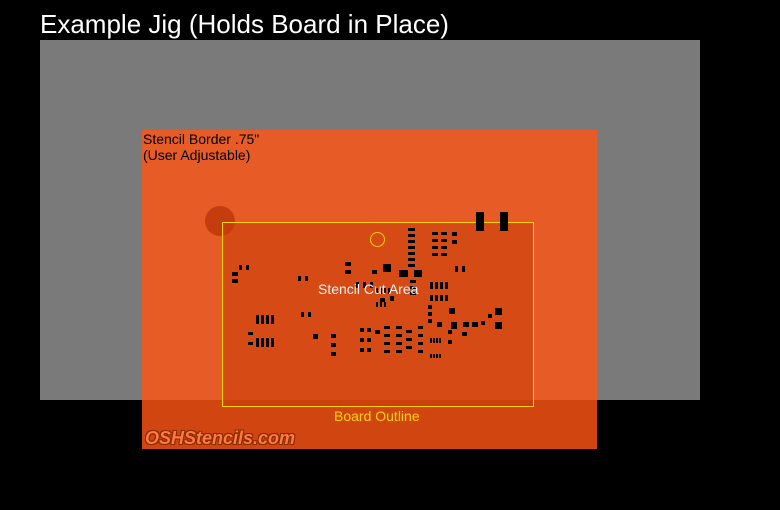 The height and width of the screenshot is (510, 780). What do you see at coordinates (220, 438) in the screenshot?
I see `brand-watermark: OSHStencils.com` at bounding box center [220, 438].